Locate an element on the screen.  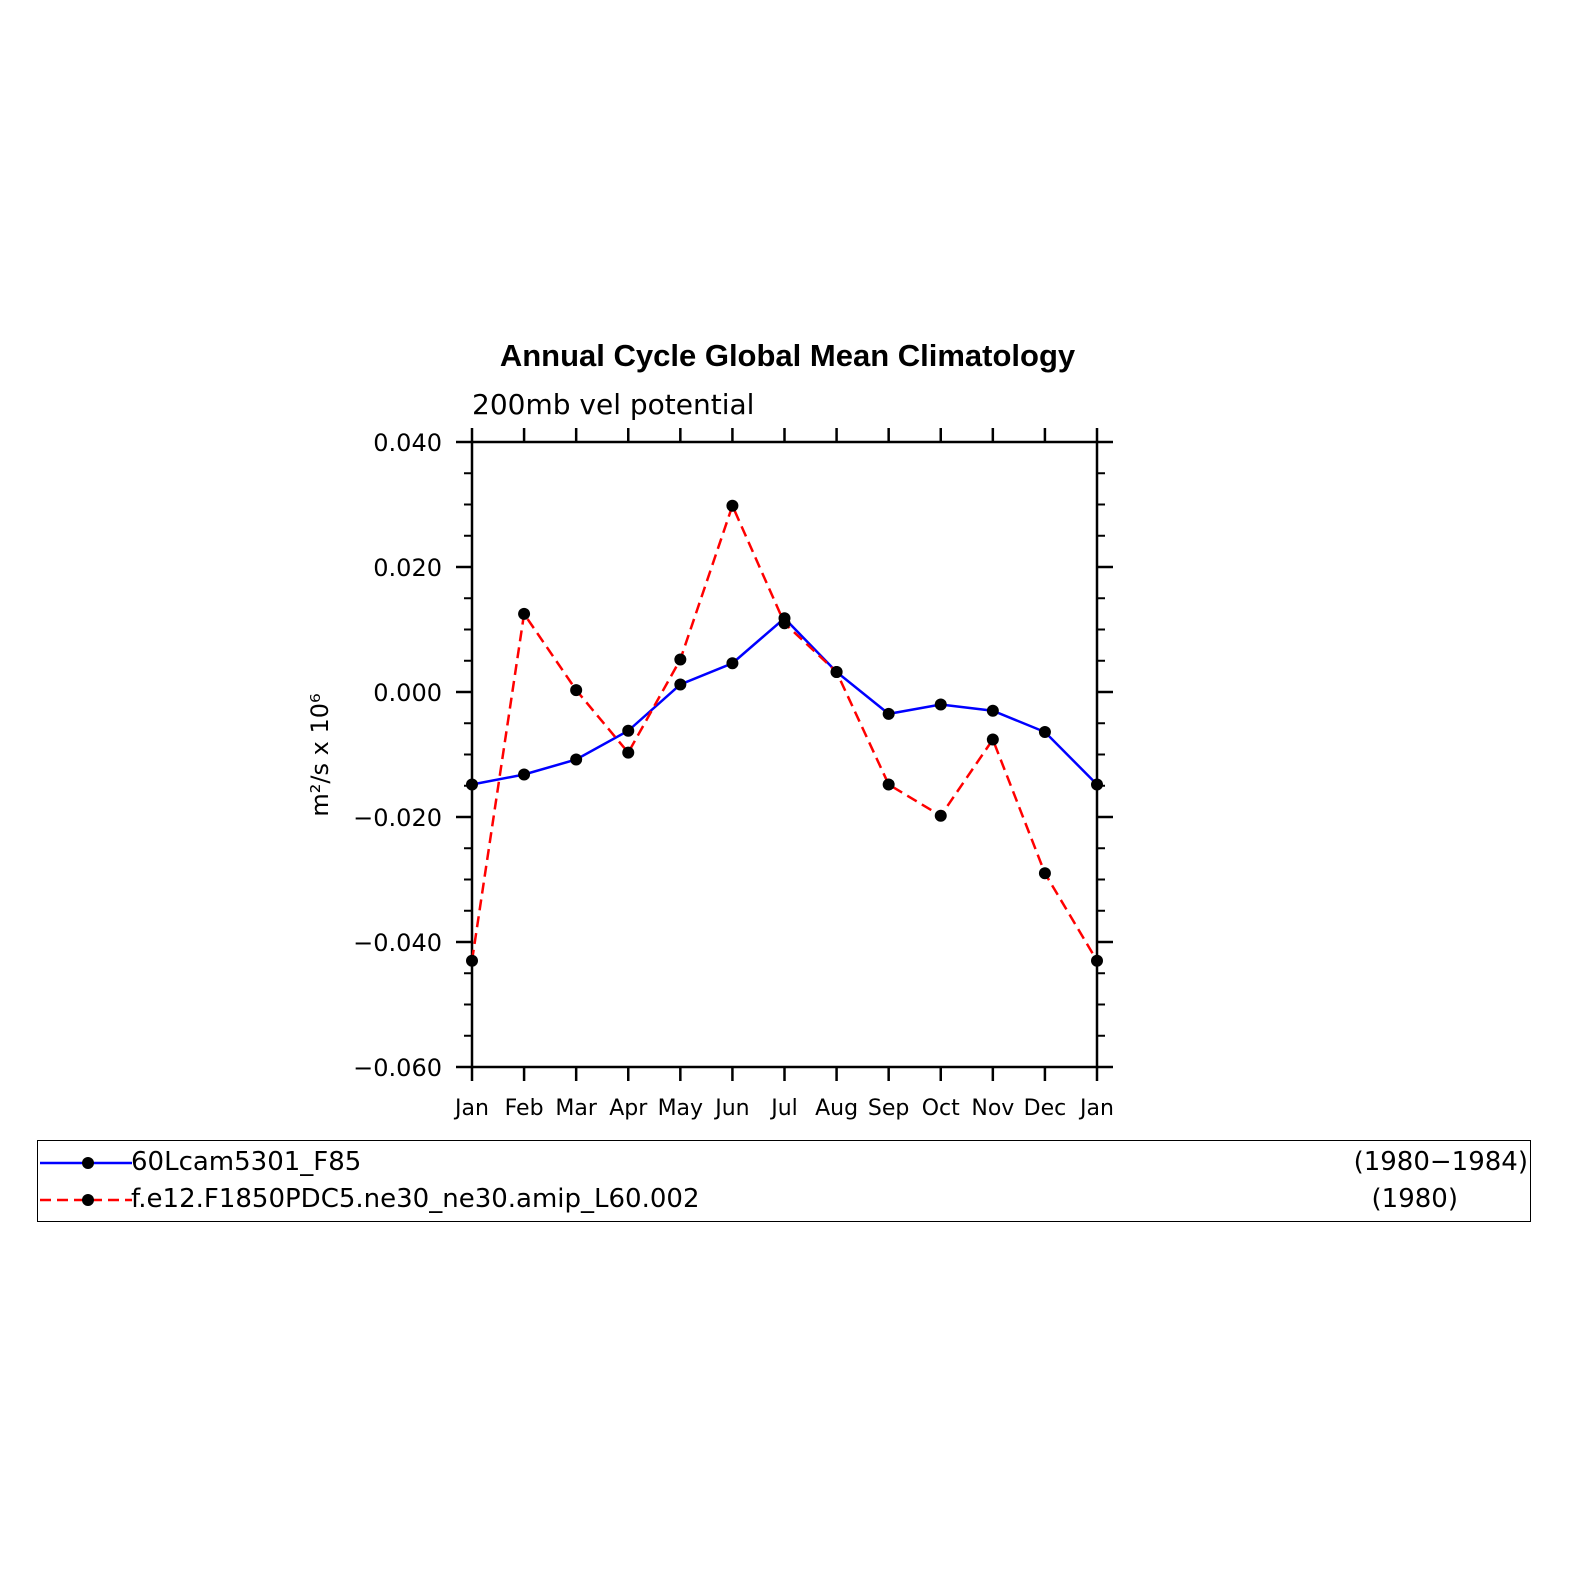
x-tick-label-oct: Oct is located at coordinates (941, 1108).